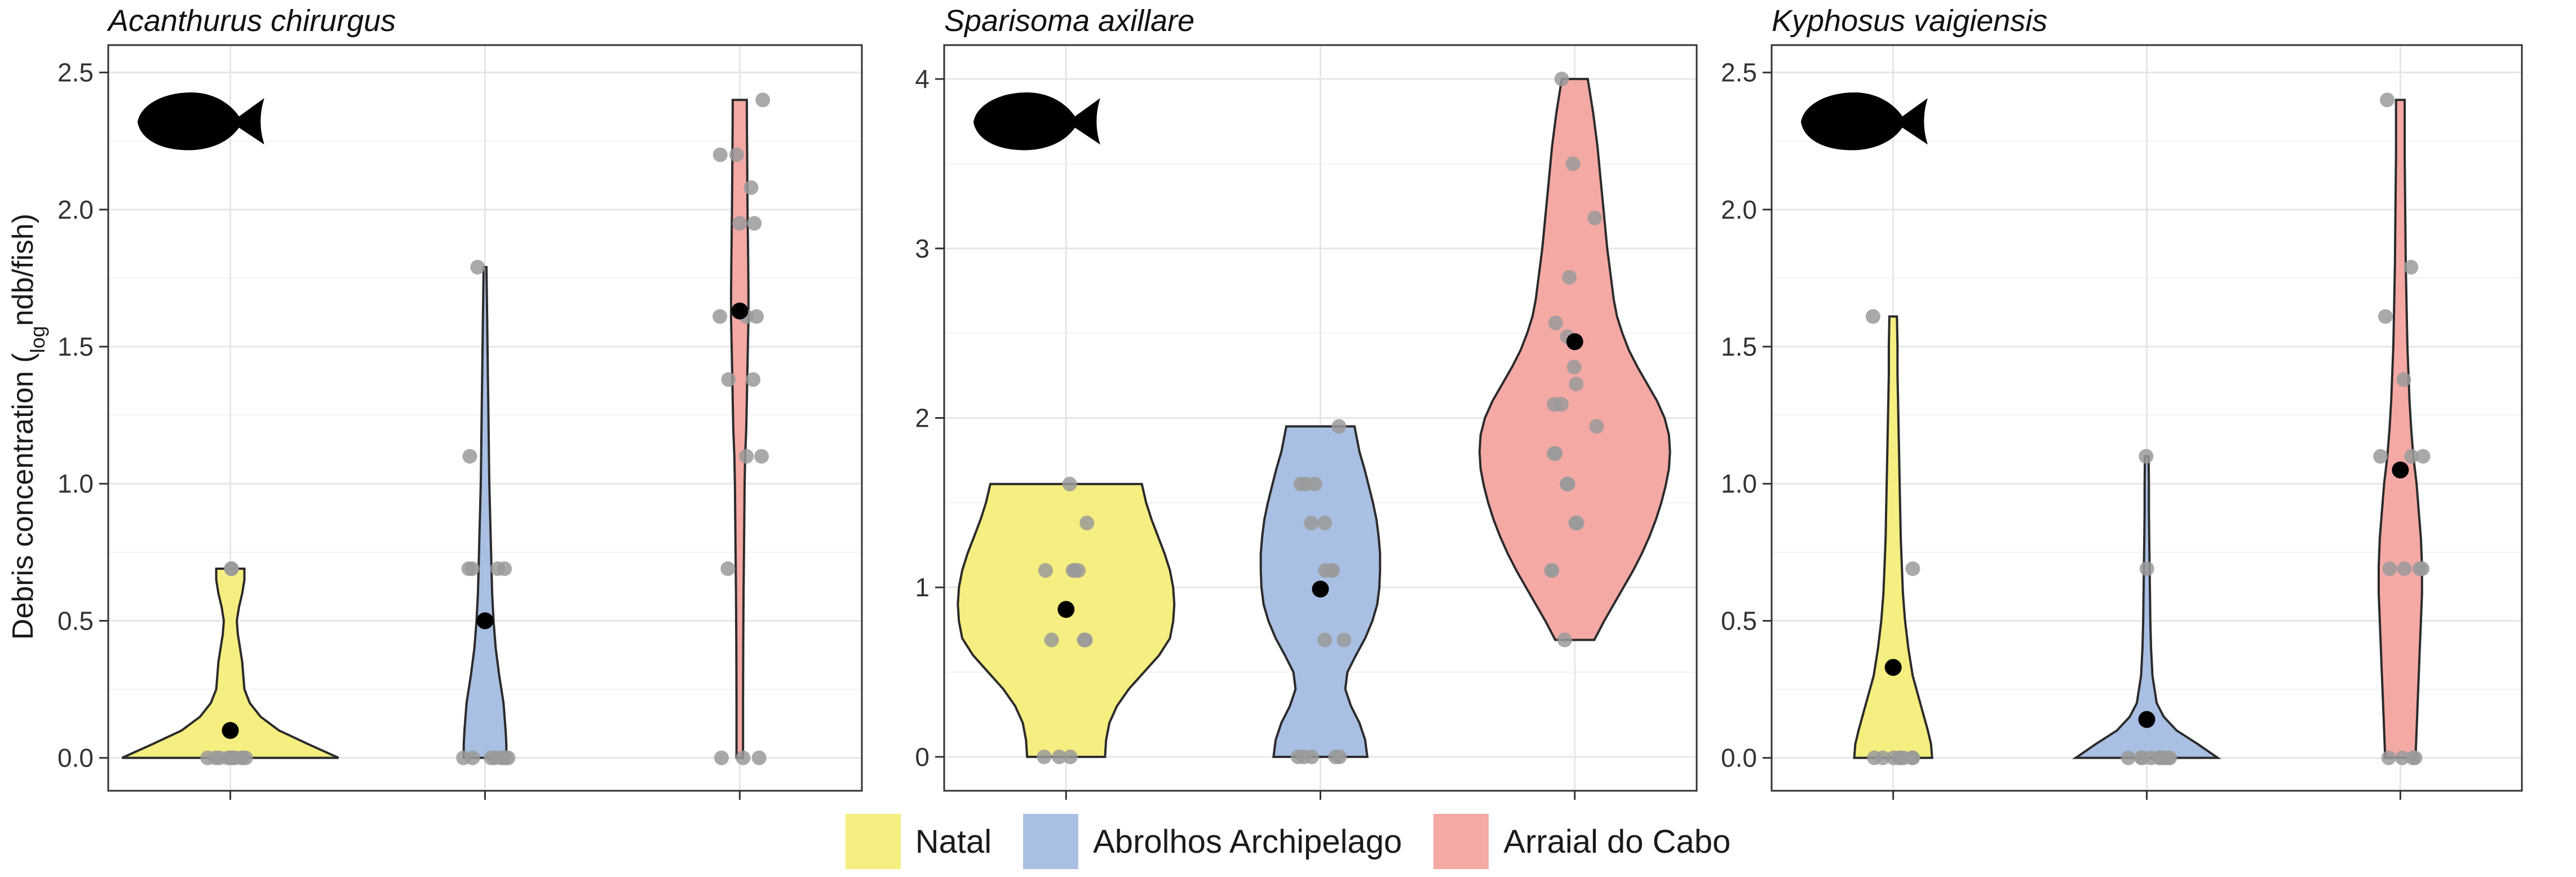 The height and width of the screenshot is (877, 2576). I want to click on legend-item-arraial: Arraial do Cabo, so click(1581, 841).